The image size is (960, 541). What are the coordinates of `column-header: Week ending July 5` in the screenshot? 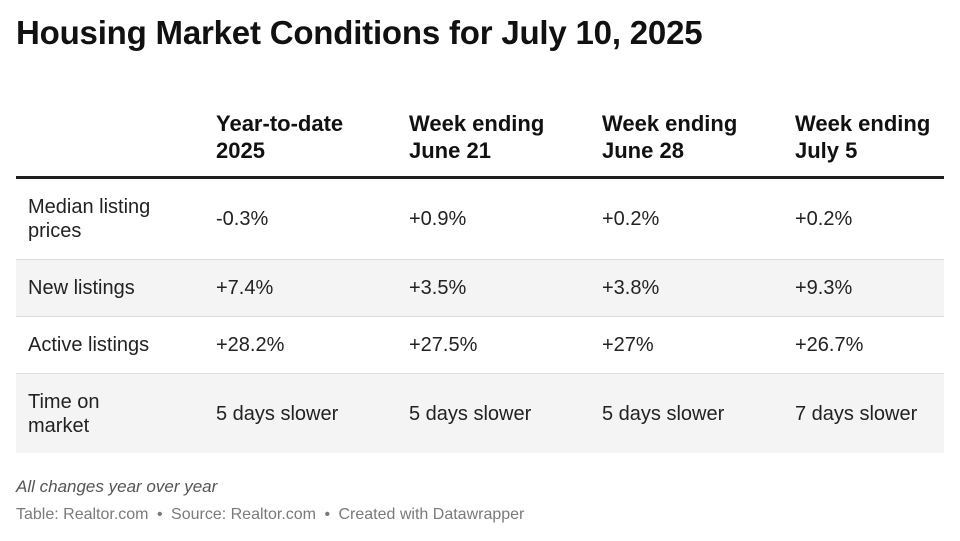 It's located at (863, 134).